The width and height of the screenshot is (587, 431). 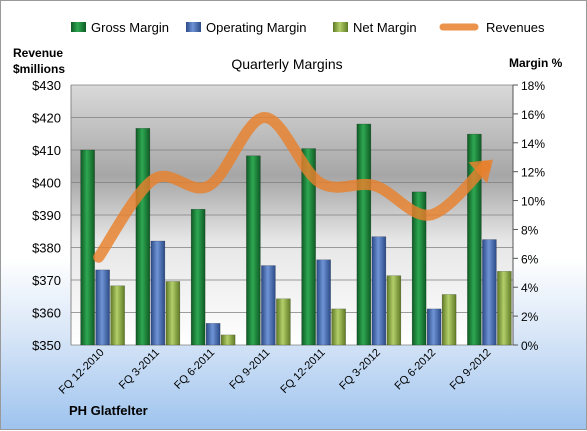 I want to click on y-right-tick-label: 6%, so click(x=530, y=259).